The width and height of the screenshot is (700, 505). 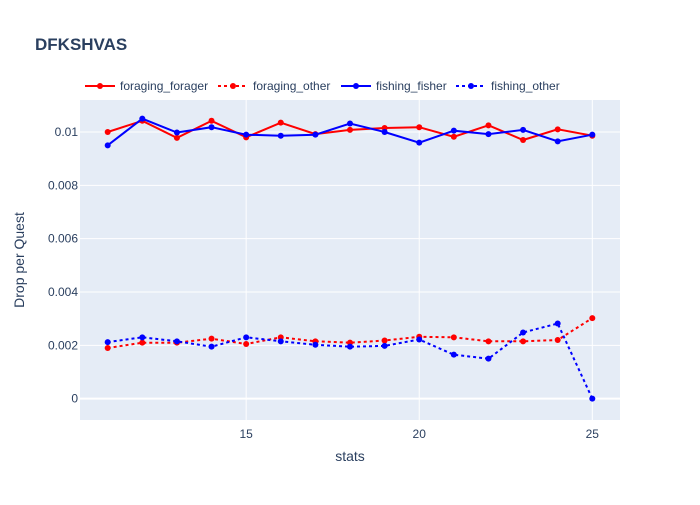 I want to click on legend-label: foraging_other, so click(x=291, y=86).